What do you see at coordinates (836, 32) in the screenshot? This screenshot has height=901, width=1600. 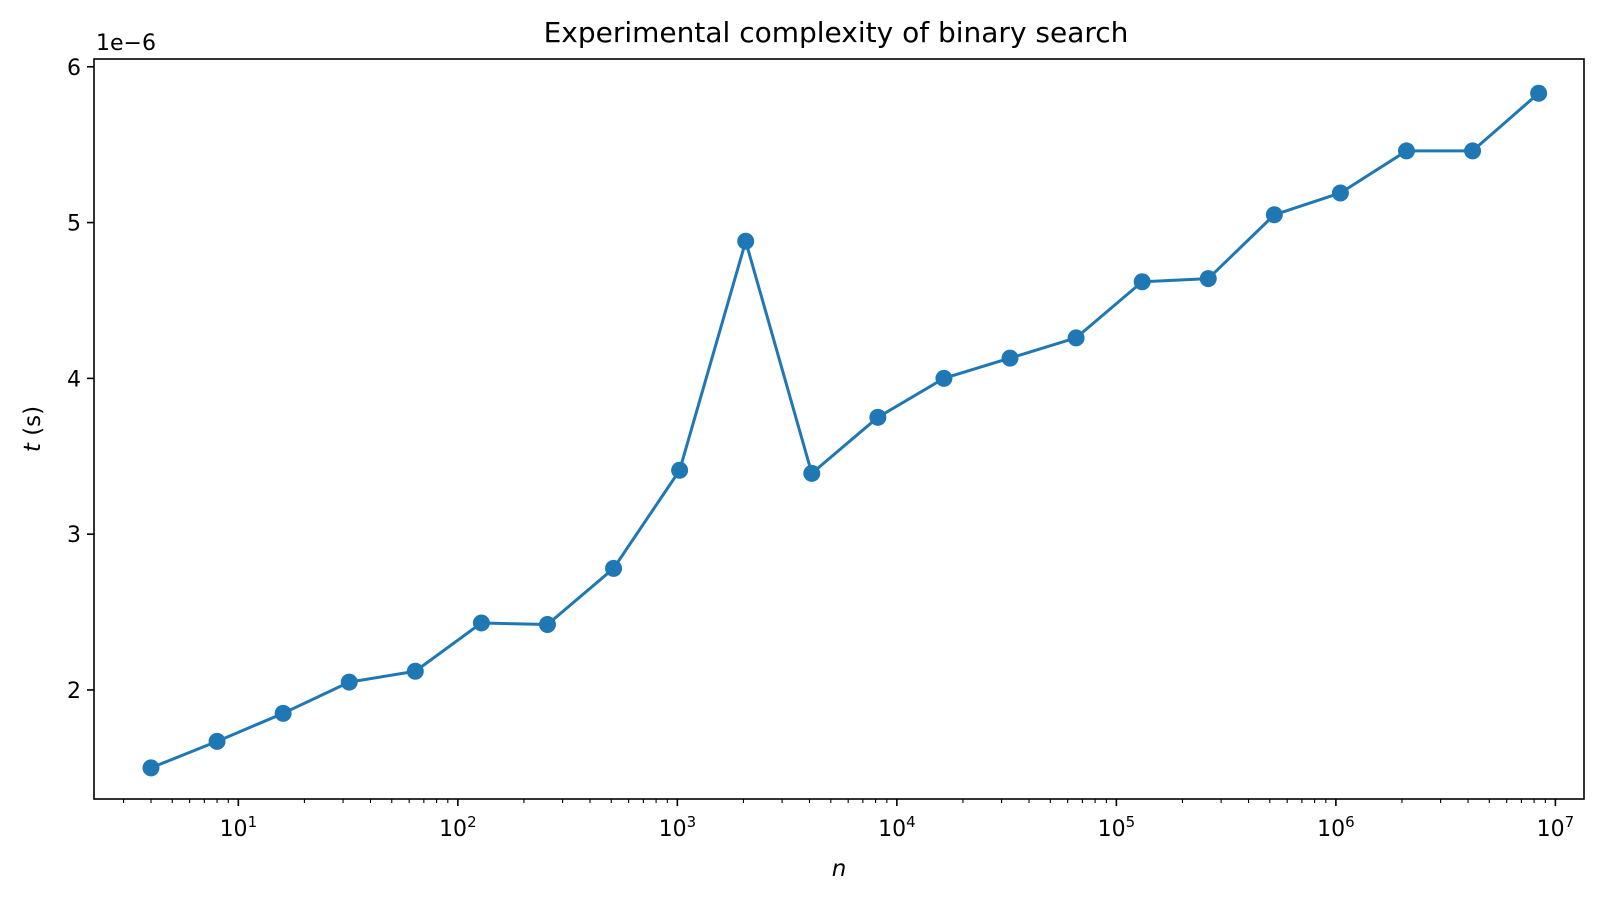 I see `chart-title: Experimental complexity of binary search` at bounding box center [836, 32].